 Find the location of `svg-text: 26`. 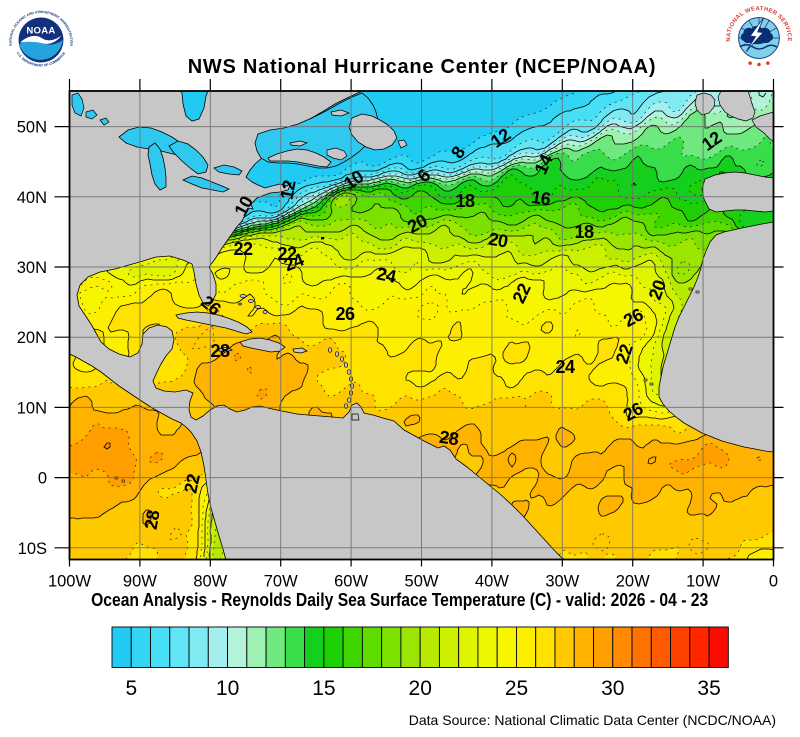

svg-text: 26 is located at coordinates (345, 314).